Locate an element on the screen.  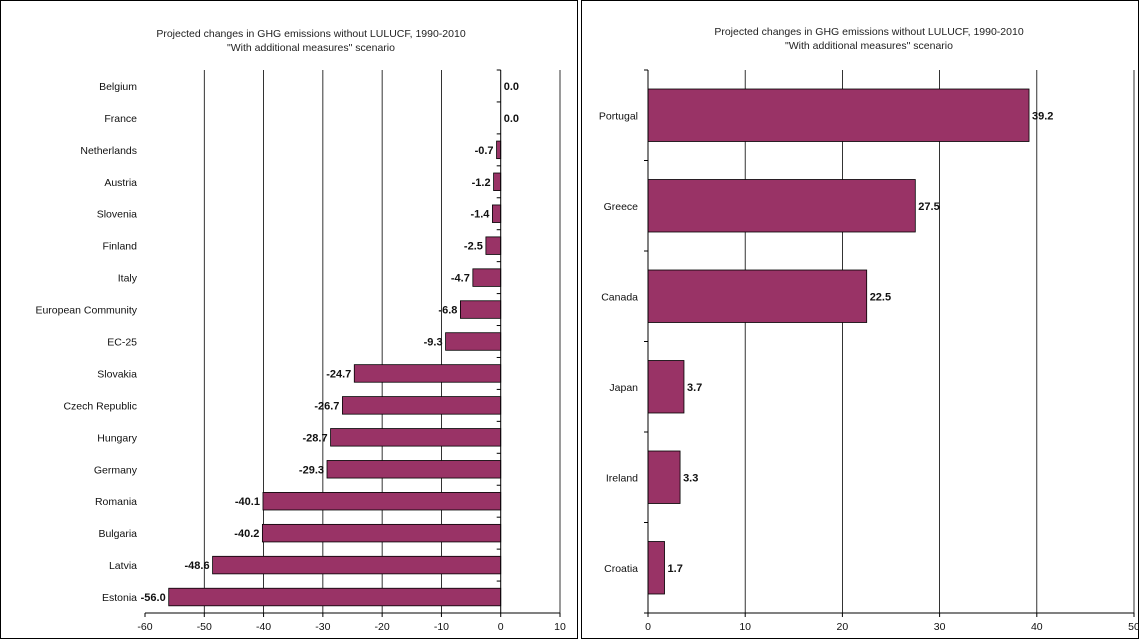
category-label: Belgium is located at coordinates (118, 87).